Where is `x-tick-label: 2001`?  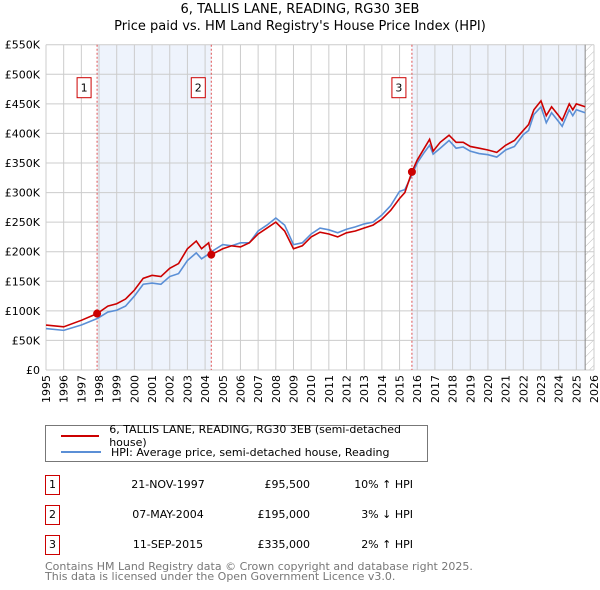
x-tick-label: 2001 is located at coordinates (152, 389).